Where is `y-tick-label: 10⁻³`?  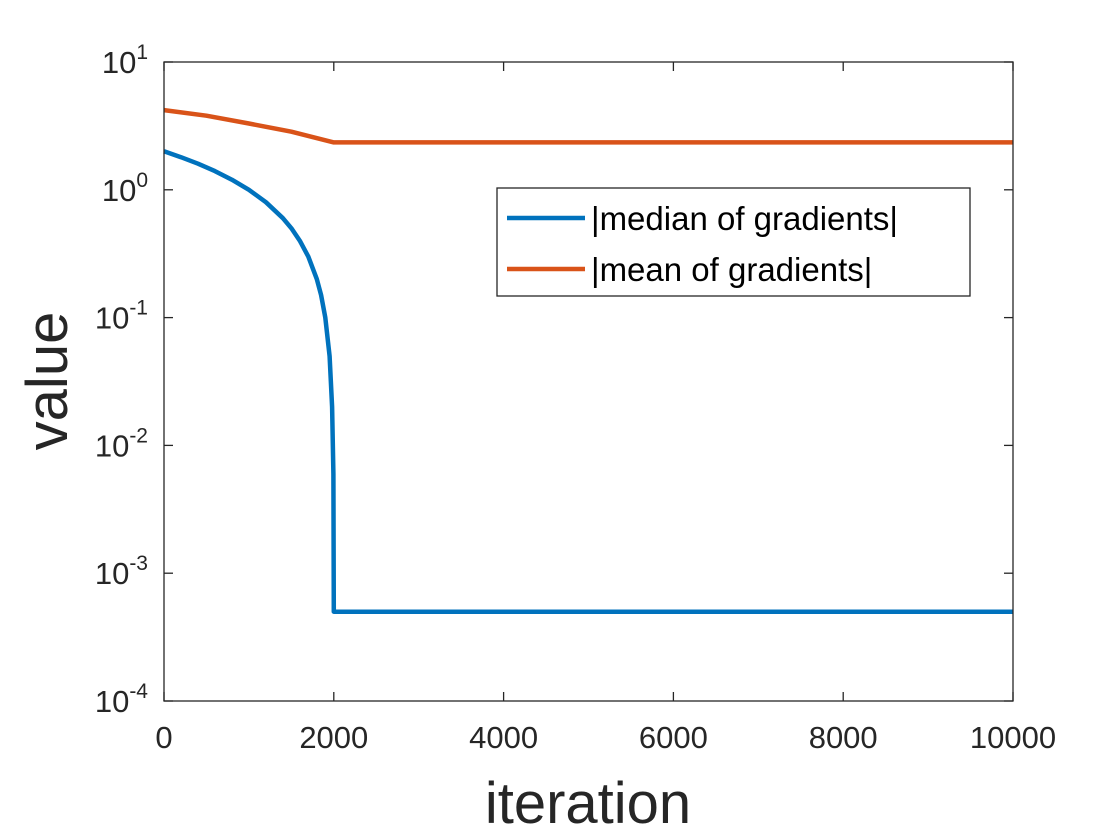 y-tick-label: 10⁻³ is located at coordinates (121, 571).